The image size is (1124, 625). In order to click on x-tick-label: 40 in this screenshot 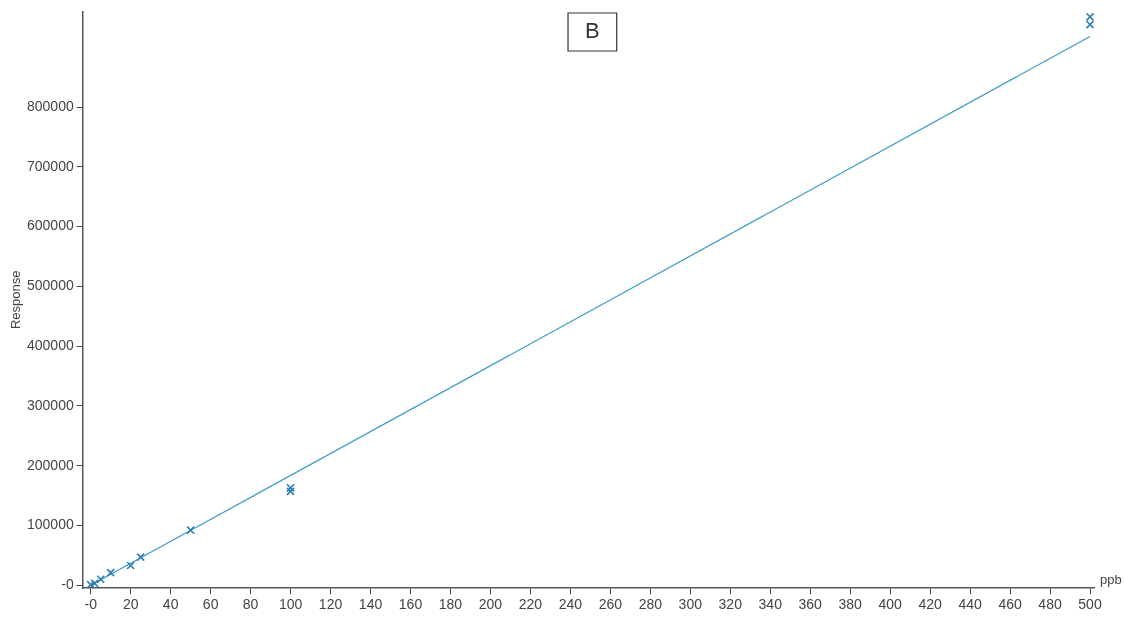, I will do `click(170, 604)`.